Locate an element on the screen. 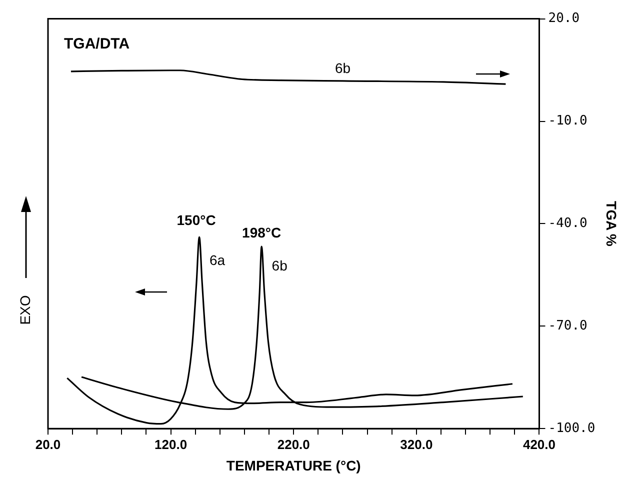 This screenshot has width=635, height=485. x-tick-label: 120.0 is located at coordinates (171, 444).